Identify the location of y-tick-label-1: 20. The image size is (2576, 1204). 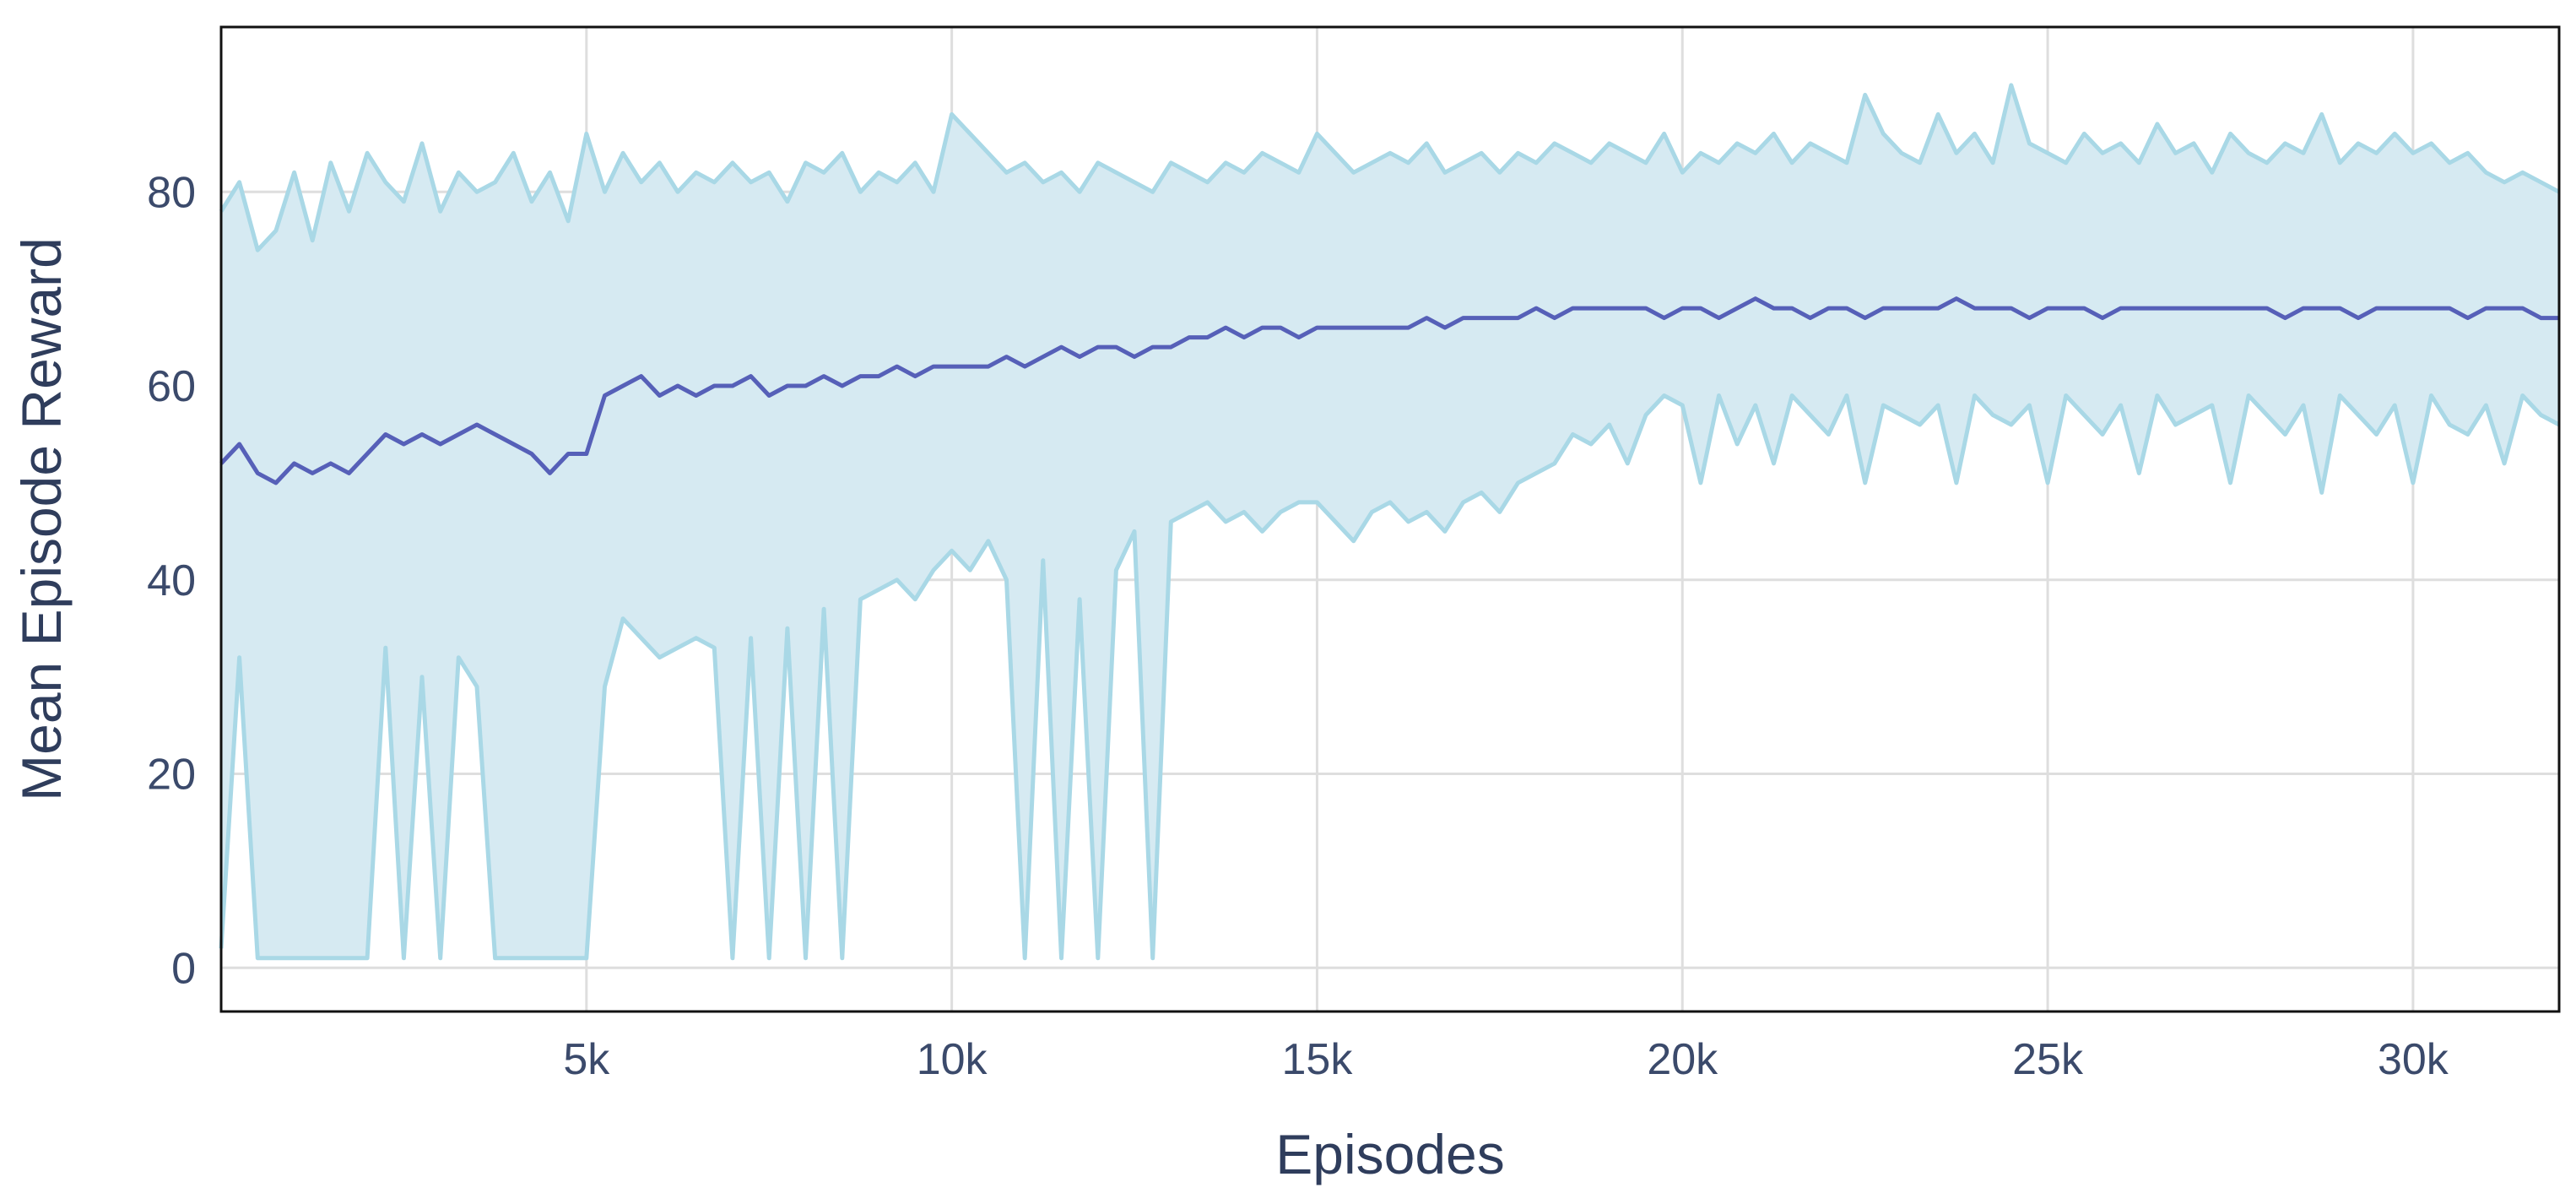
(171, 776).